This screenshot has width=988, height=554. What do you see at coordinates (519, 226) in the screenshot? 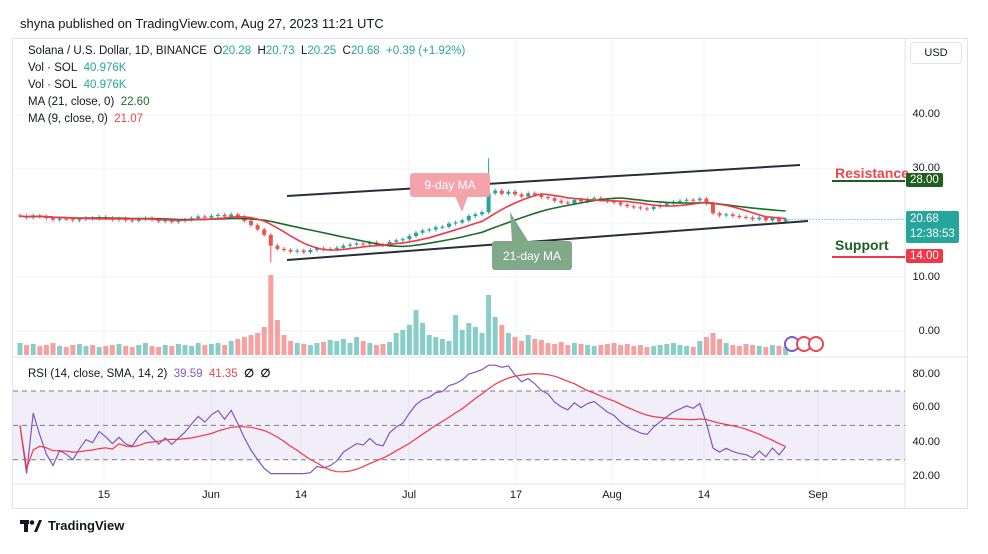
I see `ma21-arrow` at bounding box center [519, 226].